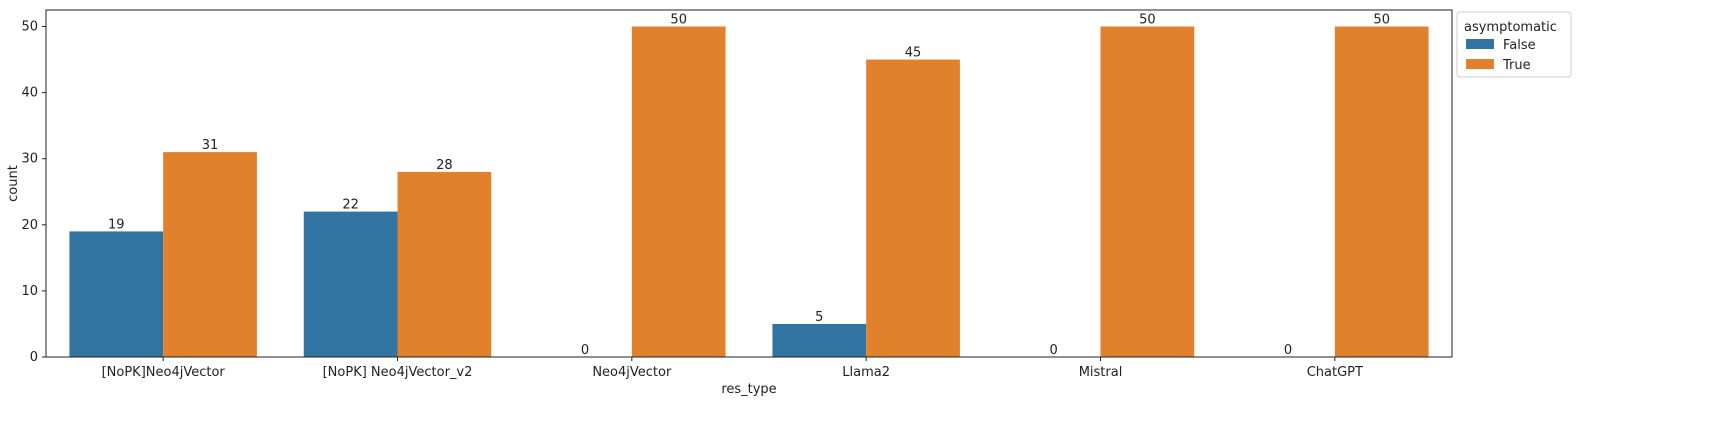 The height and width of the screenshot is (448, 1734). I want to click on x-axis-label: res_type, so click(748, 389).